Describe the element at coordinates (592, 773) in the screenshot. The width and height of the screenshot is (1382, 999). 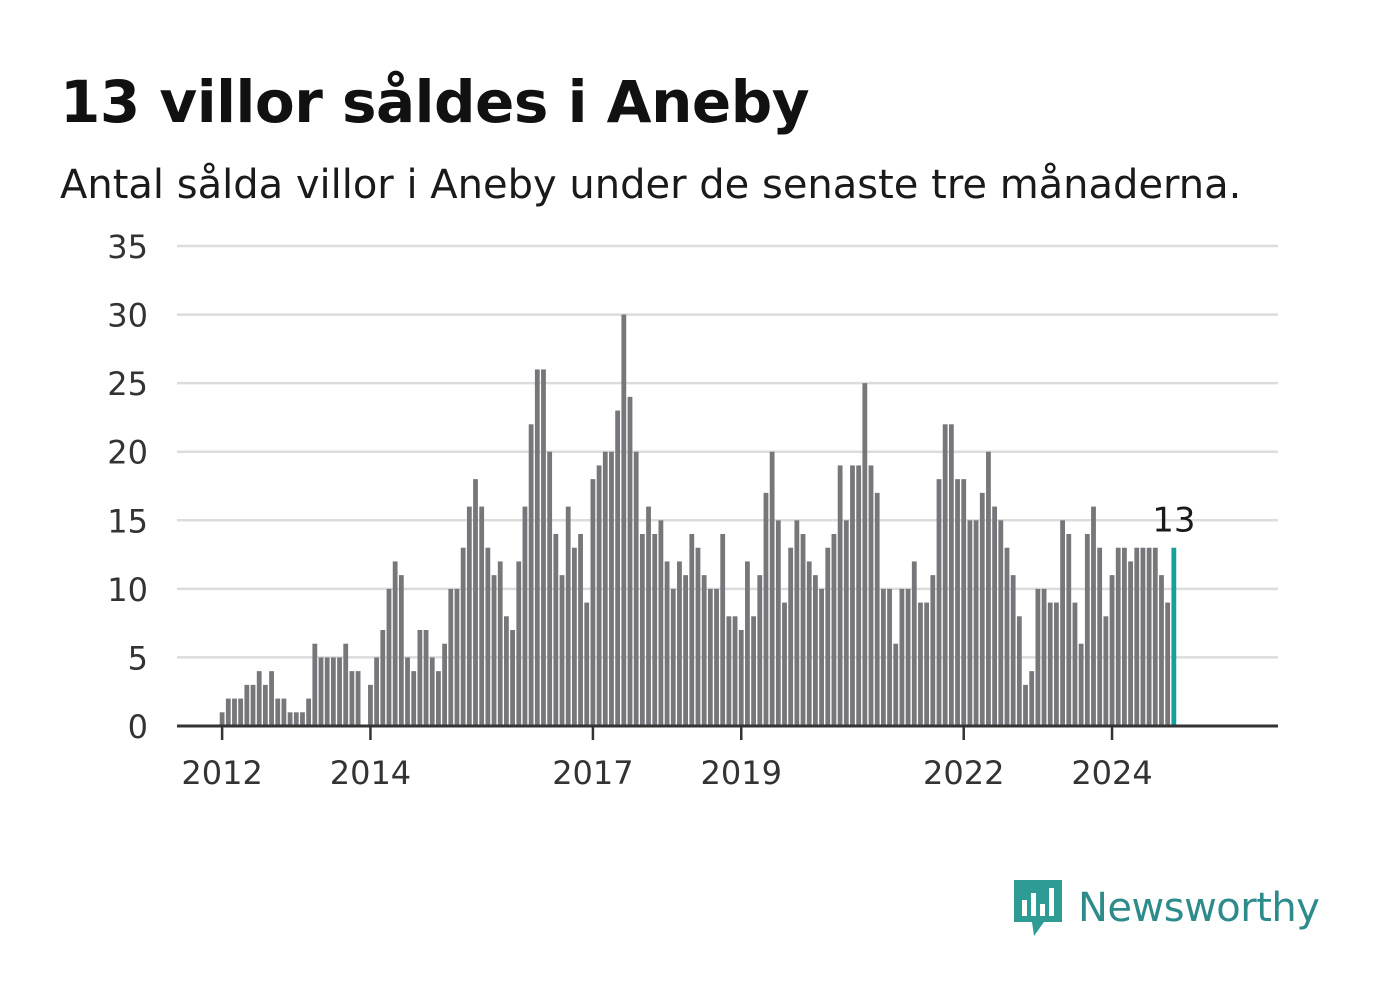
I see `x-tick-label: 2017` at that location.